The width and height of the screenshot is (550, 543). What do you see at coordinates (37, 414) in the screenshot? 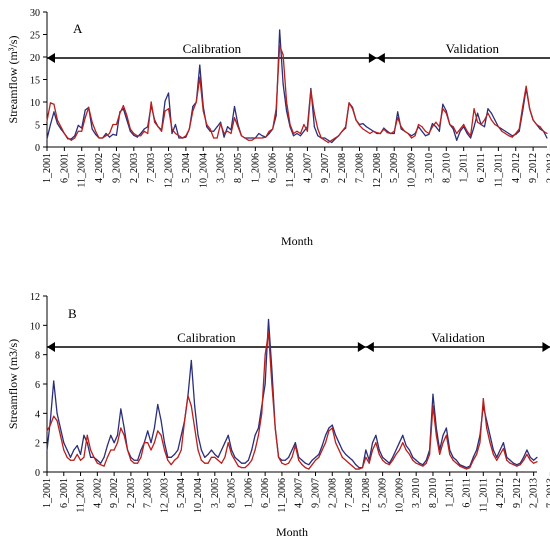
I see `y-tick-label: 4` at bounding box center [37, 414].